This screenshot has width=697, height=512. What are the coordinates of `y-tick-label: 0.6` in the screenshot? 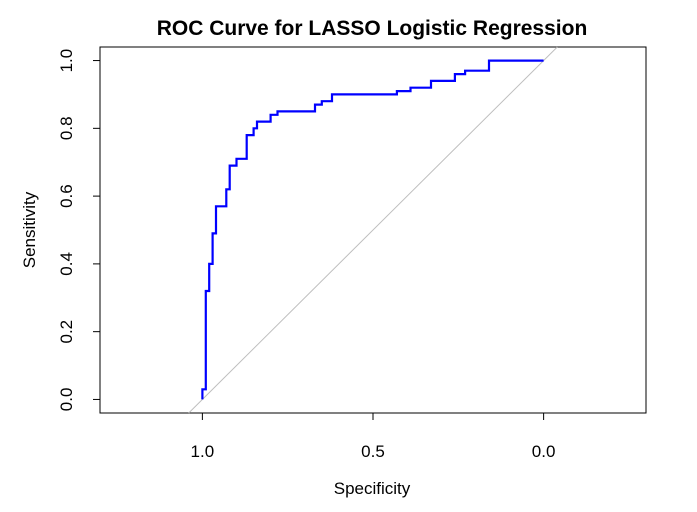 It's located at (66, 196).